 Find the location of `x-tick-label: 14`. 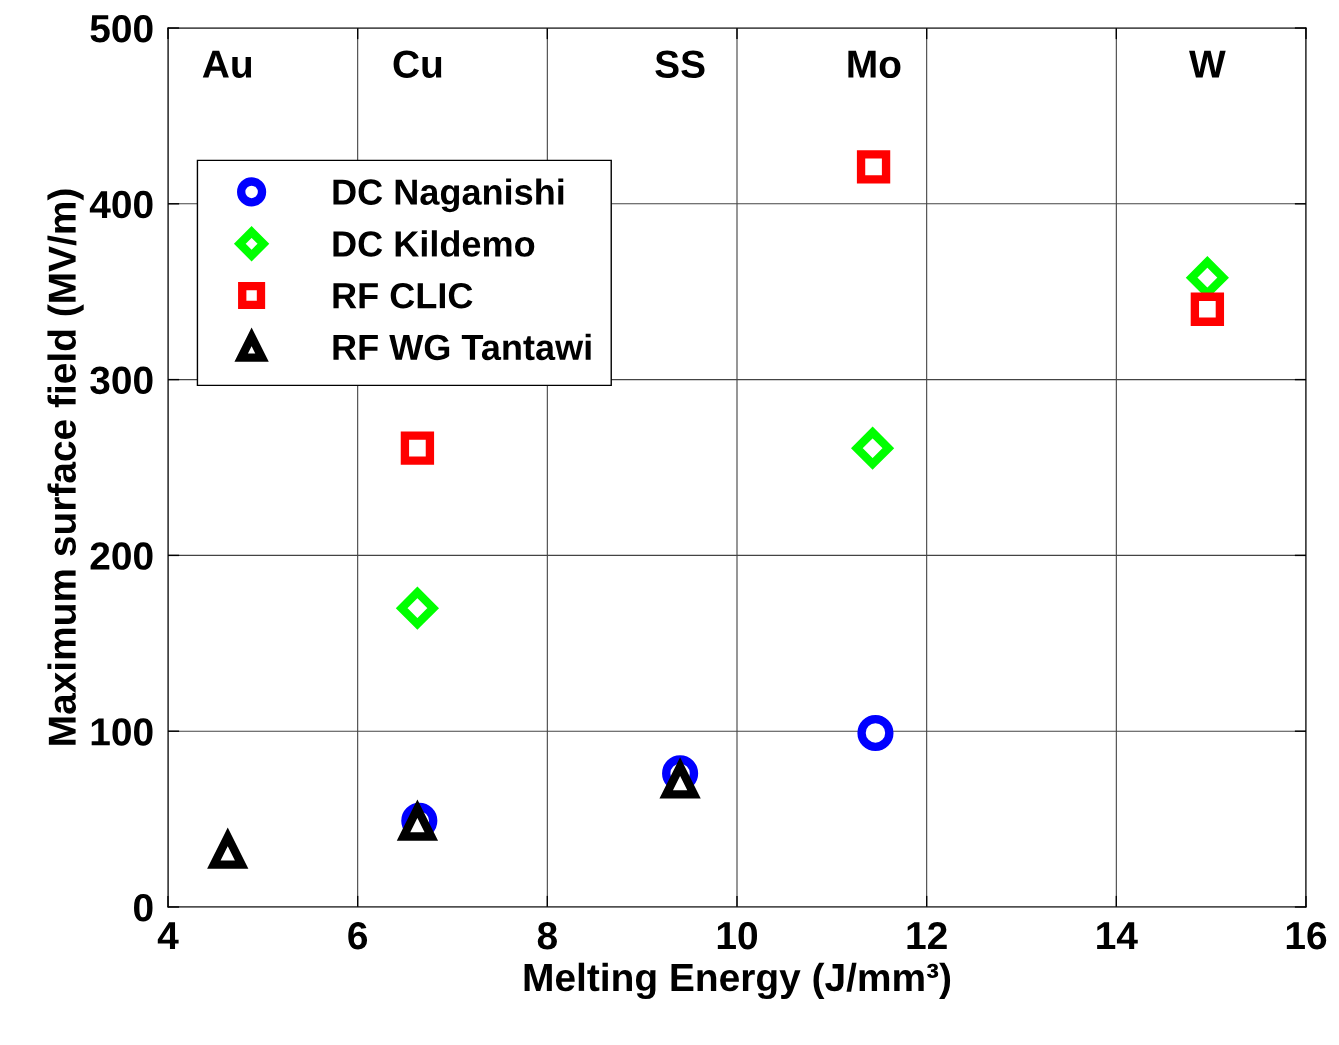

x-tick-label: 14 is located at coordinates (1117, 936).